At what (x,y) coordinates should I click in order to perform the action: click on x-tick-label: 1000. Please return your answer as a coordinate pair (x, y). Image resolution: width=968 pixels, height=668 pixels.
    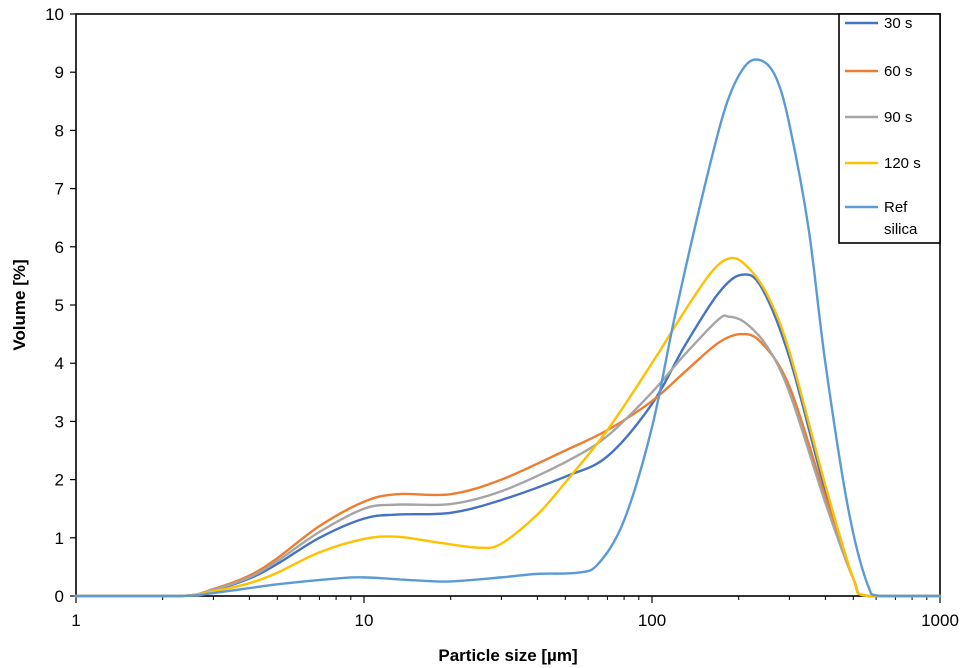
    Looking at the image, I should click on (940, 620).